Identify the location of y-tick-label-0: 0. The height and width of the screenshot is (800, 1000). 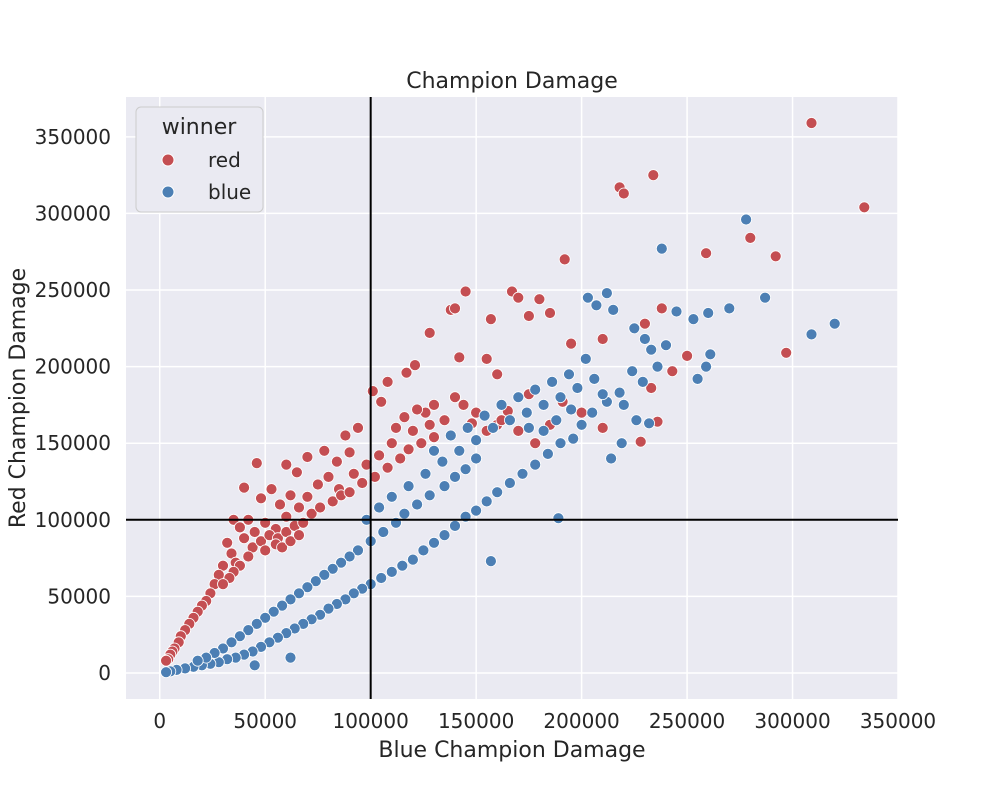
(104, 673).